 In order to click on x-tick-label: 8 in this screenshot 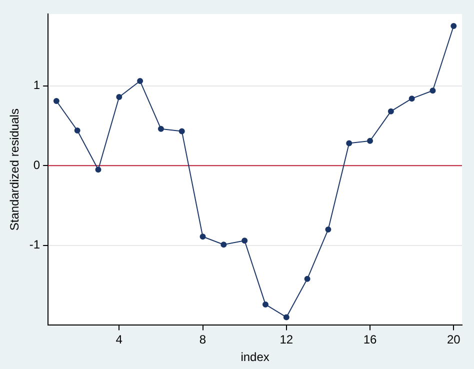, I will do `click(202, 339)`.